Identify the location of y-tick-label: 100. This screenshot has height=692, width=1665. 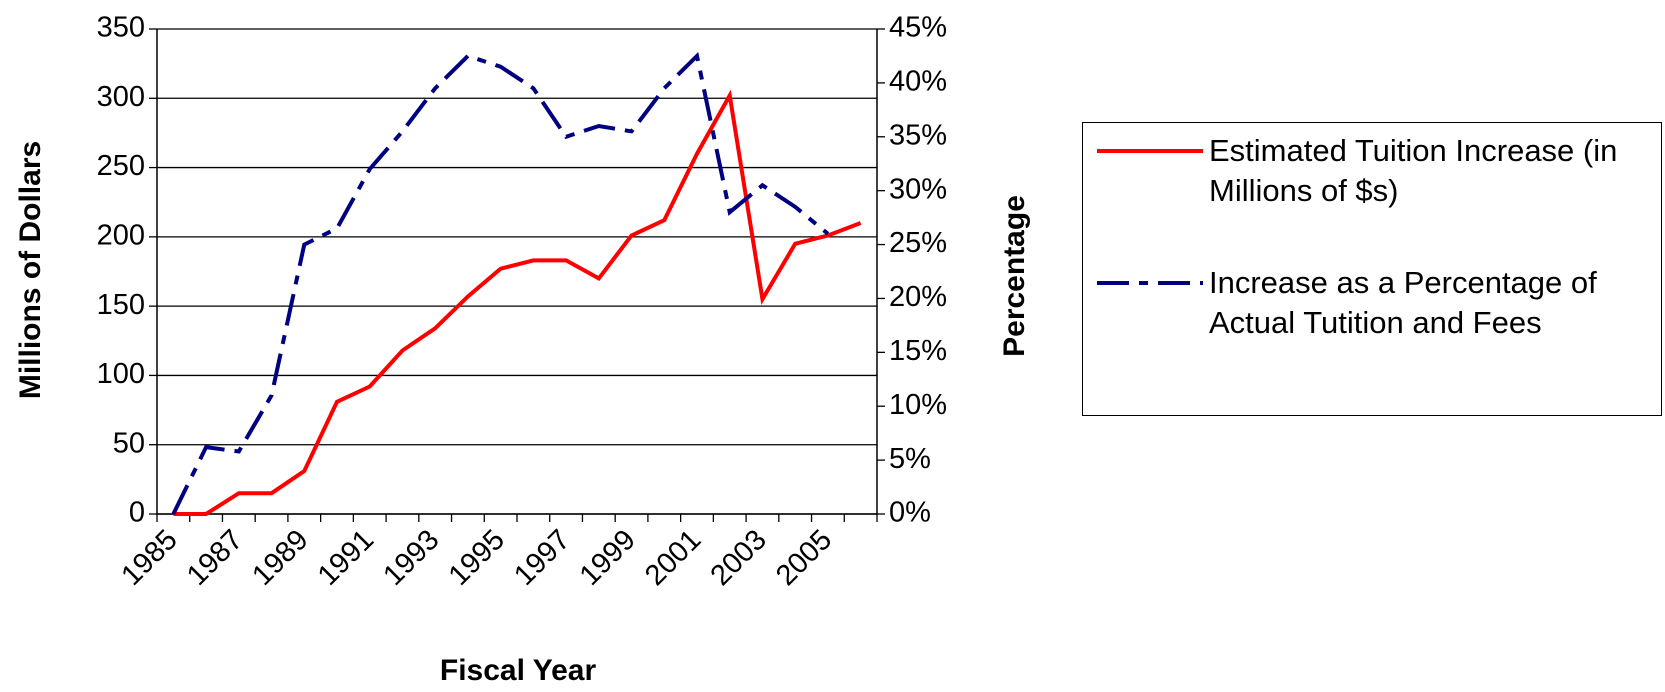
(121, 374).